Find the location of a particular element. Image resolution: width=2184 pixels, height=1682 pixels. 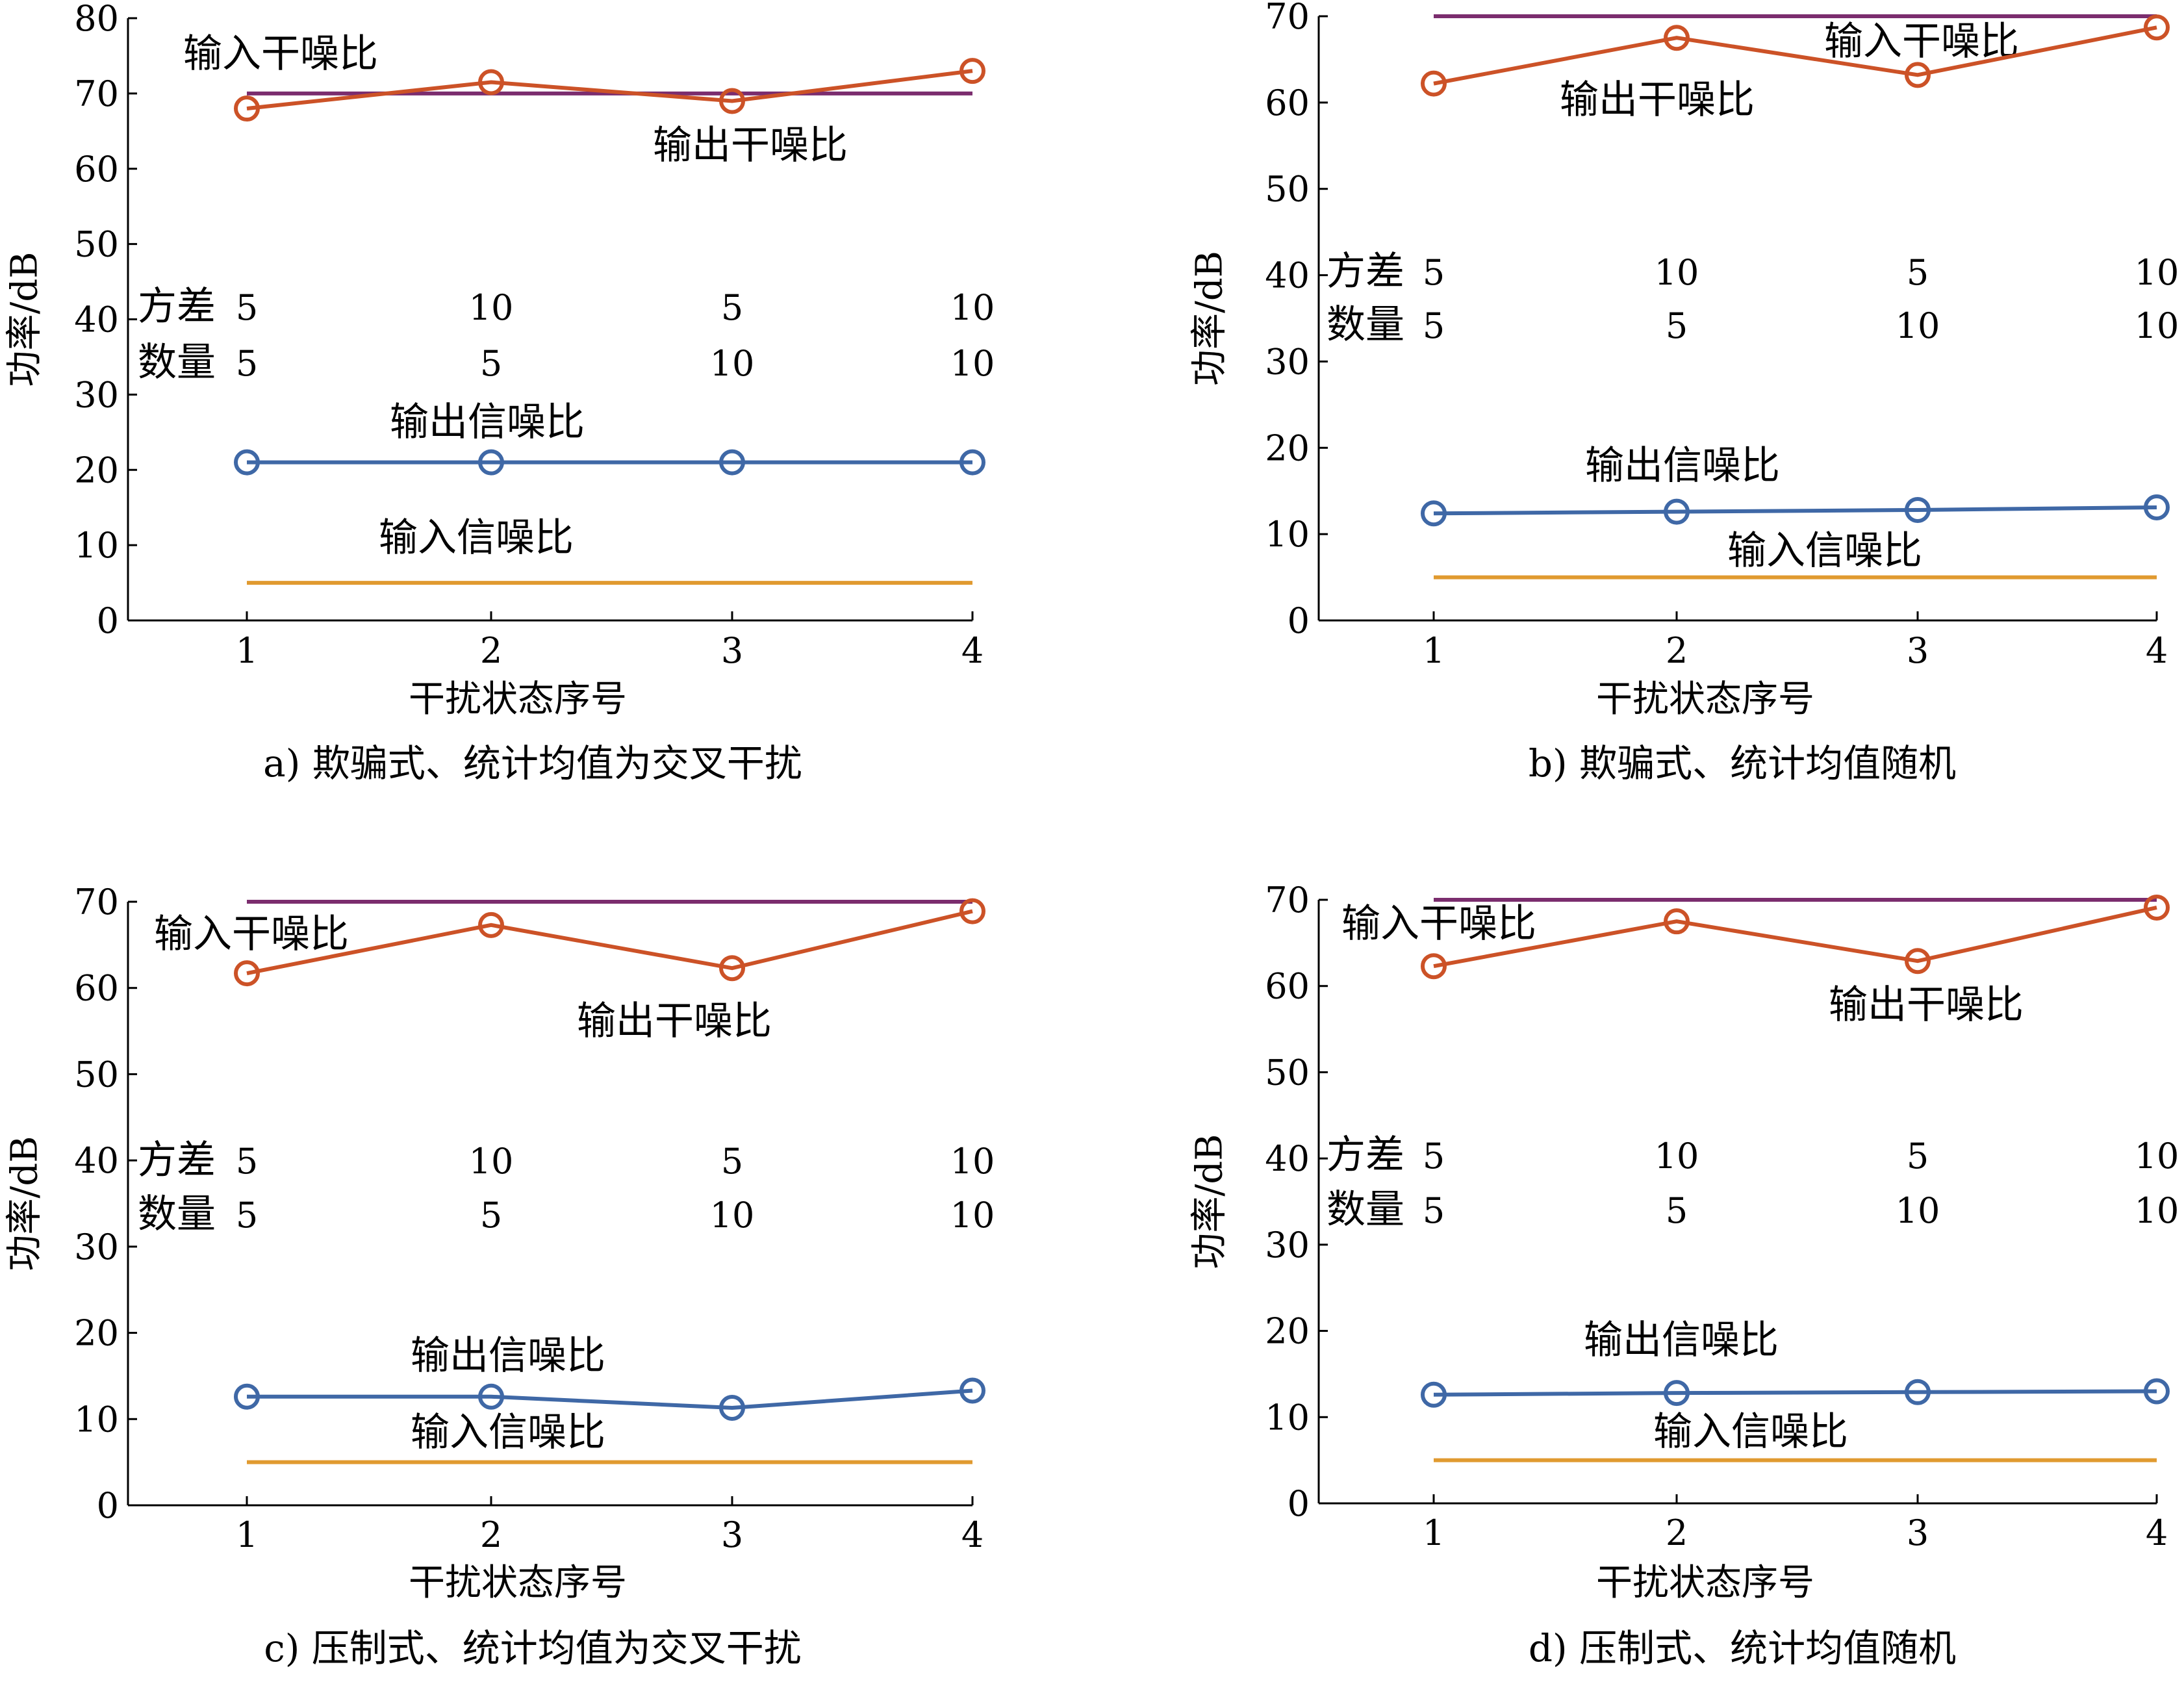

y-tick-label: 70 is located at coordinates (1287, 900).